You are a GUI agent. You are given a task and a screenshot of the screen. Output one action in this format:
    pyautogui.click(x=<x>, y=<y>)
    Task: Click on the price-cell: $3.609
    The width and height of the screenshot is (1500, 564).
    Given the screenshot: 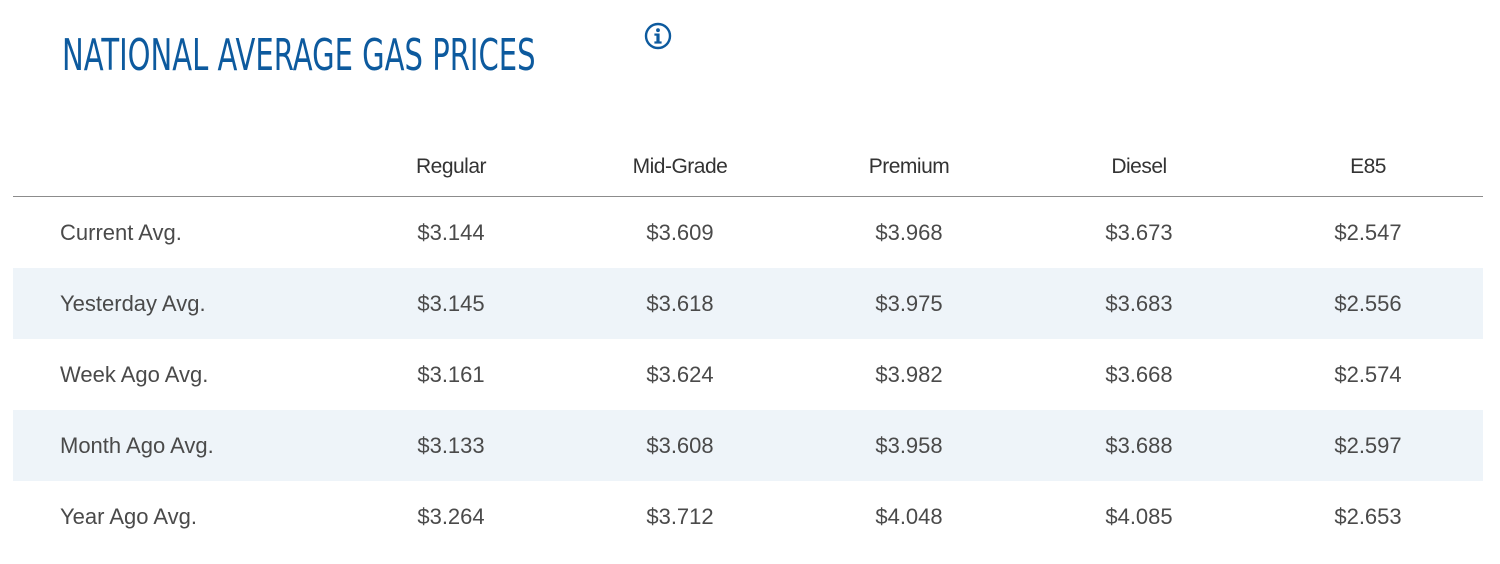 What is the action you would take?
    pyautogui.click(x=680, y=232)
    